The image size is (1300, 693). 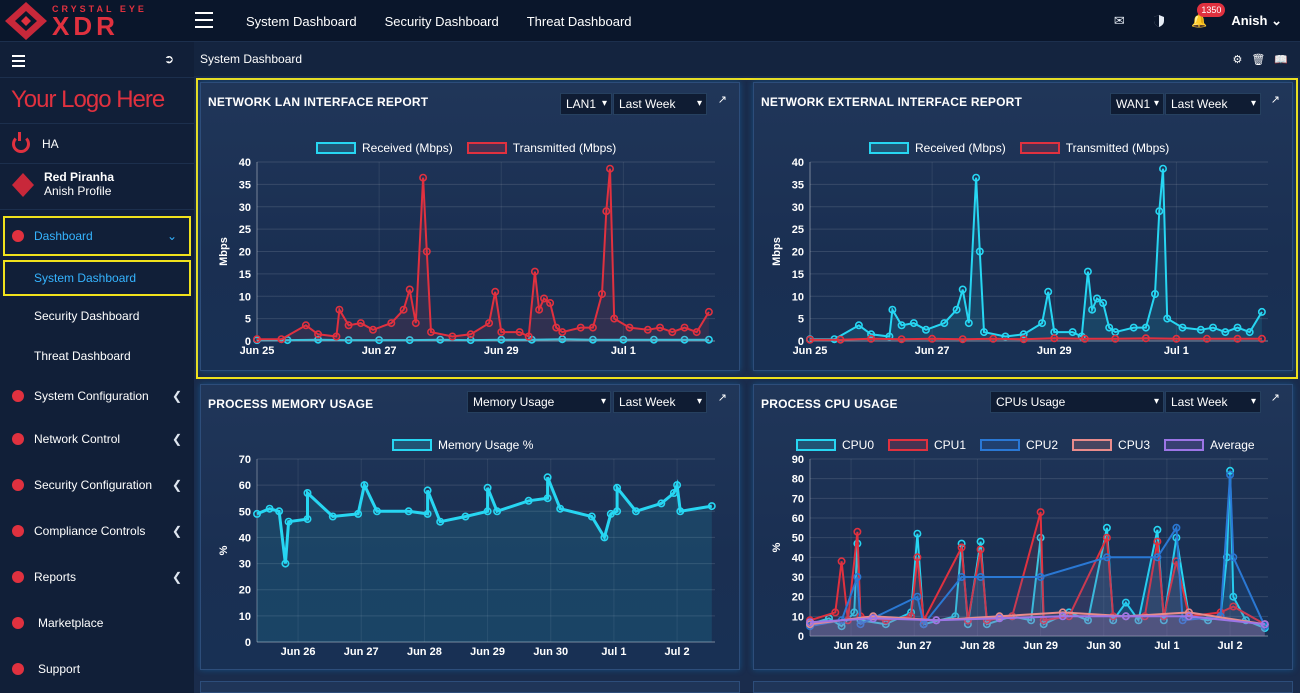 What do you see at coordinates (441, 21) in the screenshot?
I see `top-nav-security-dashboard: Security Dashboard` at bounding box center [441, 21].